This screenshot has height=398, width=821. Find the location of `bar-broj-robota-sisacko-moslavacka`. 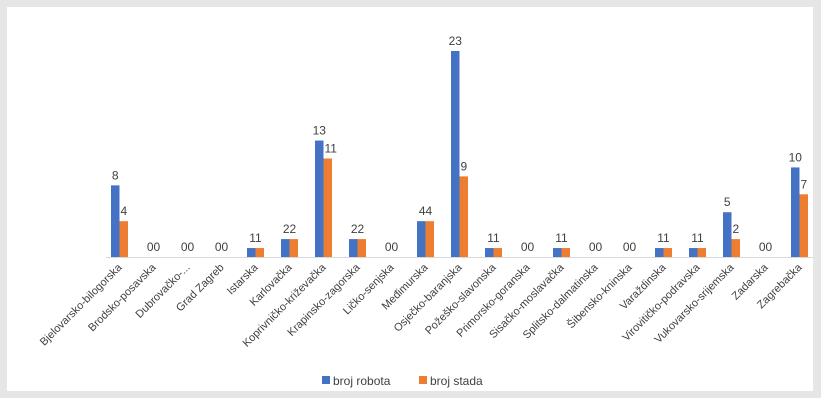

bar-broj-robota-sisacko-moslavacka is located at coordinates (557, 252).